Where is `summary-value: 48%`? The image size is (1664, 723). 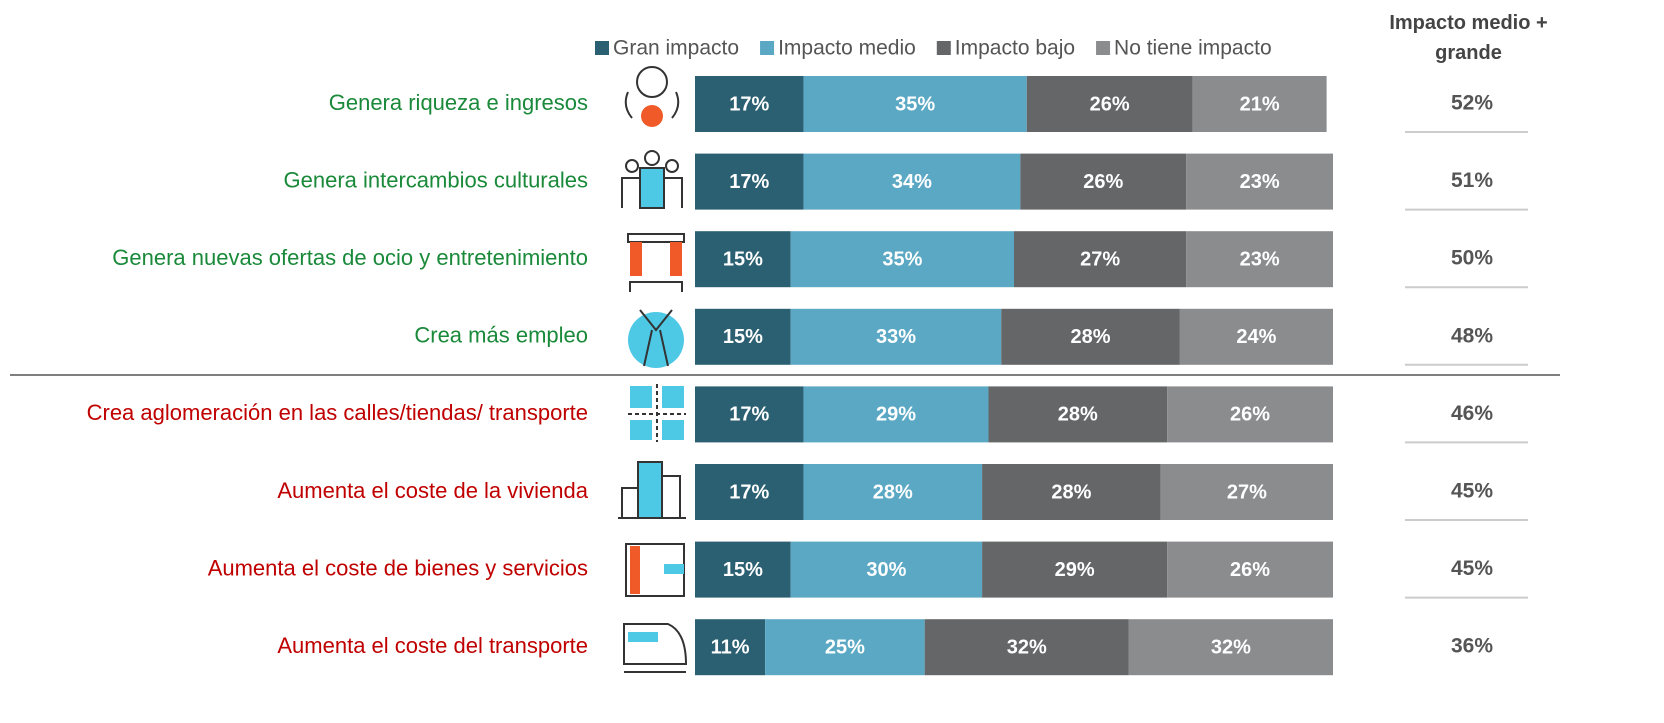
summary-value: 48% is located at coordinates (1472, 335).